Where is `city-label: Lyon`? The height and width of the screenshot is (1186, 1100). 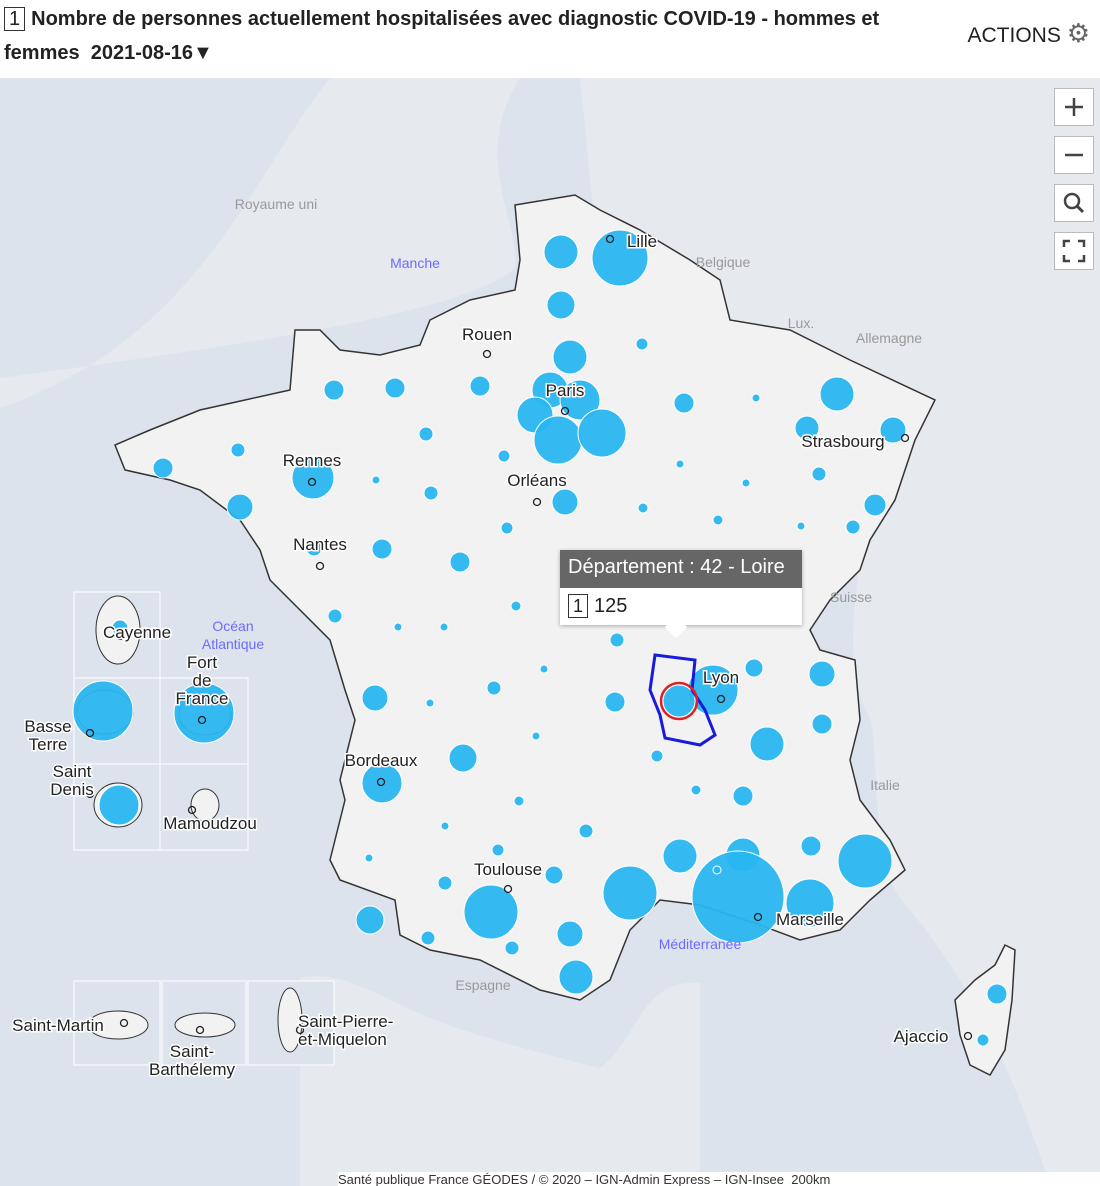 city-label: Lyon is located at coordinates (721, 677).